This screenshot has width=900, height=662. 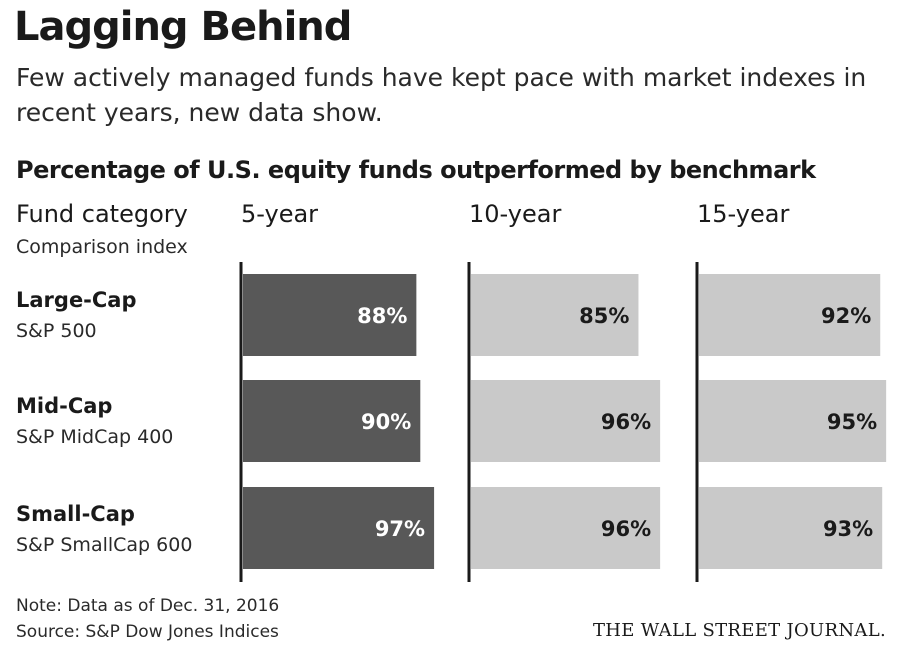 What do you see at coordinates (739, 630) in the screenshot?
I see `publisher-logo: THE WALL STREET JOURNAL.` at bounding box center [739, 630].